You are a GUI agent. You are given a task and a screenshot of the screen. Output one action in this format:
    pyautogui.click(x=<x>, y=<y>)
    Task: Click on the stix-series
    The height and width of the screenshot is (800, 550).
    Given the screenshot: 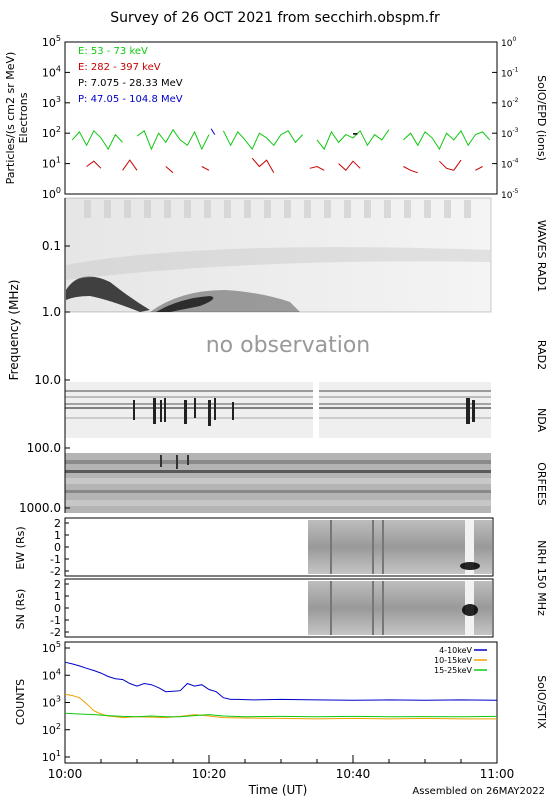 What is the action you would take?
    pyautogui.click(x=281, y=690)
    